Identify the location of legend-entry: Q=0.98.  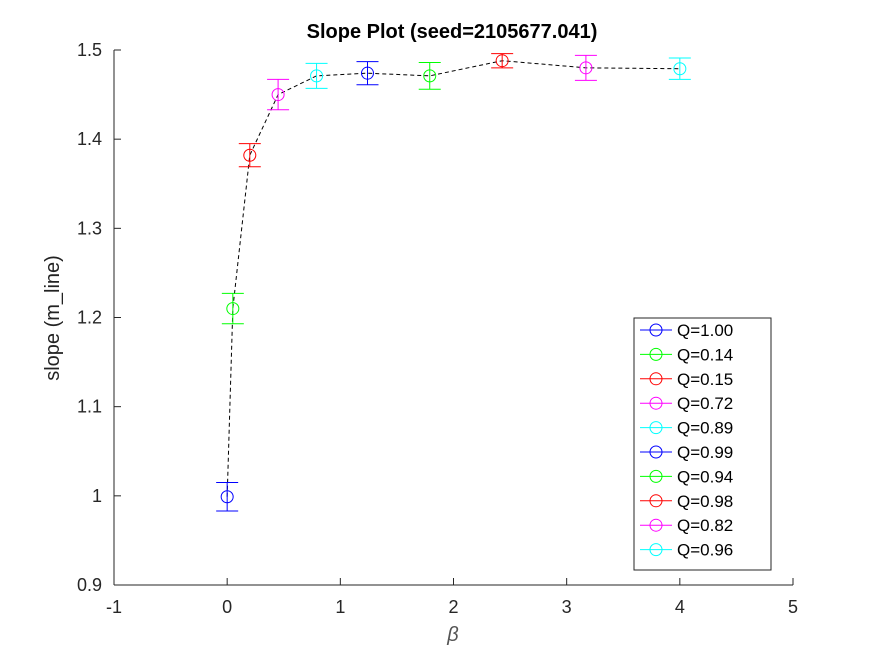
(686, 501).